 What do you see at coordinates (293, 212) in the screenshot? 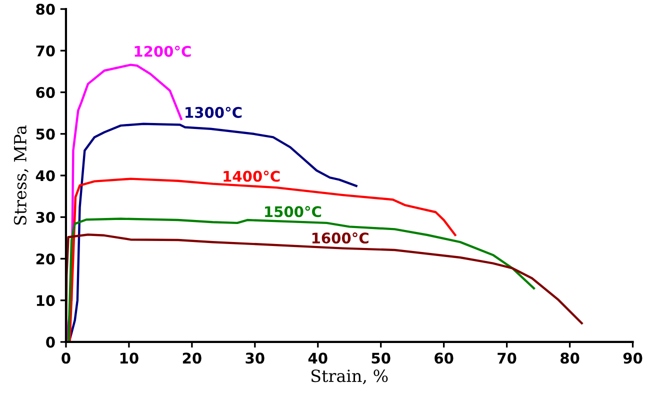
I see `series-label: 1500°C` at bounding box center [293, 212].